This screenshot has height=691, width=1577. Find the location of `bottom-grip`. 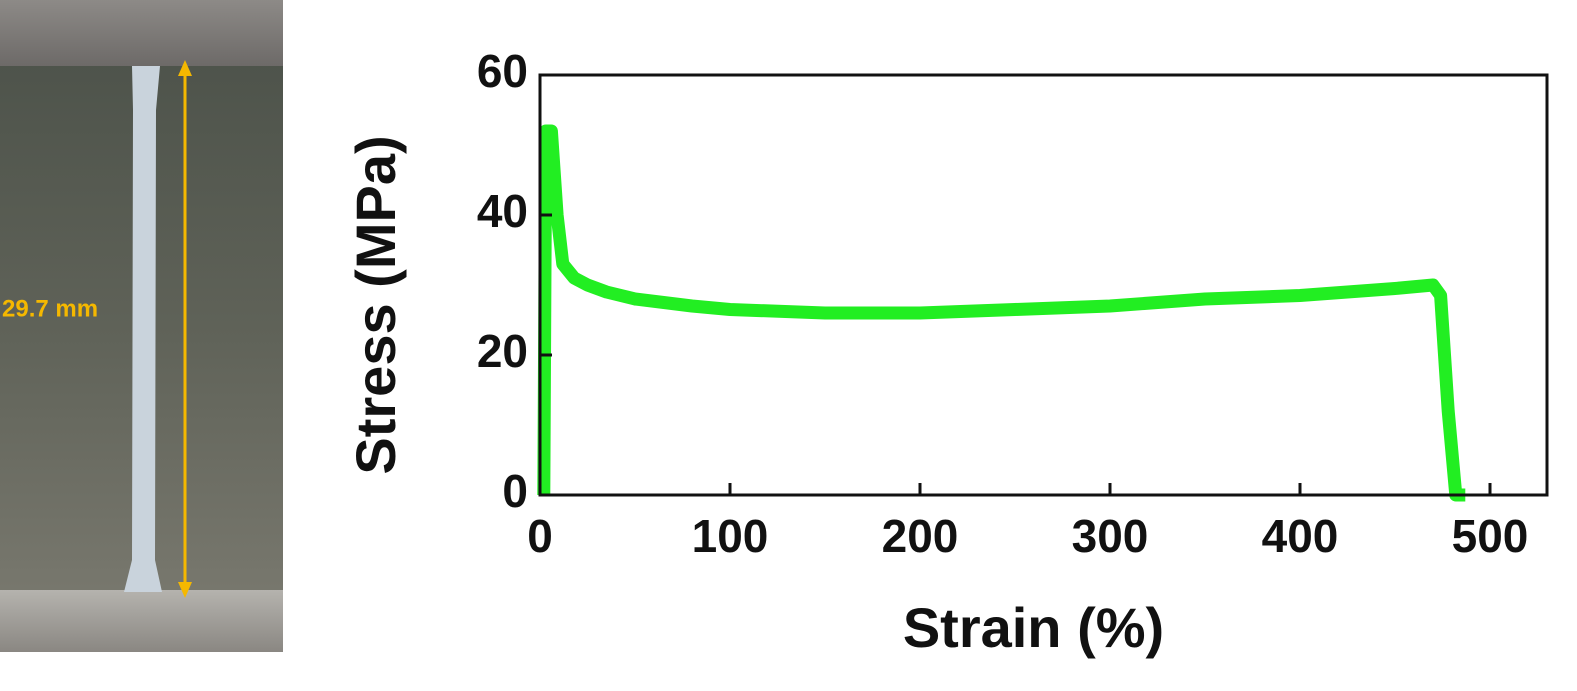

bottom-grip is located at coordinates (141, 621).